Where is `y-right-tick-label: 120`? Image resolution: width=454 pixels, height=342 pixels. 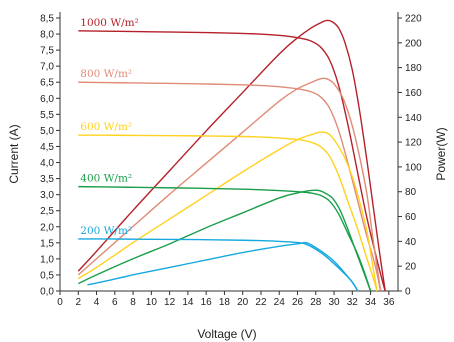 y-right-tick-label: 120 is located at coordinates (413, 143).